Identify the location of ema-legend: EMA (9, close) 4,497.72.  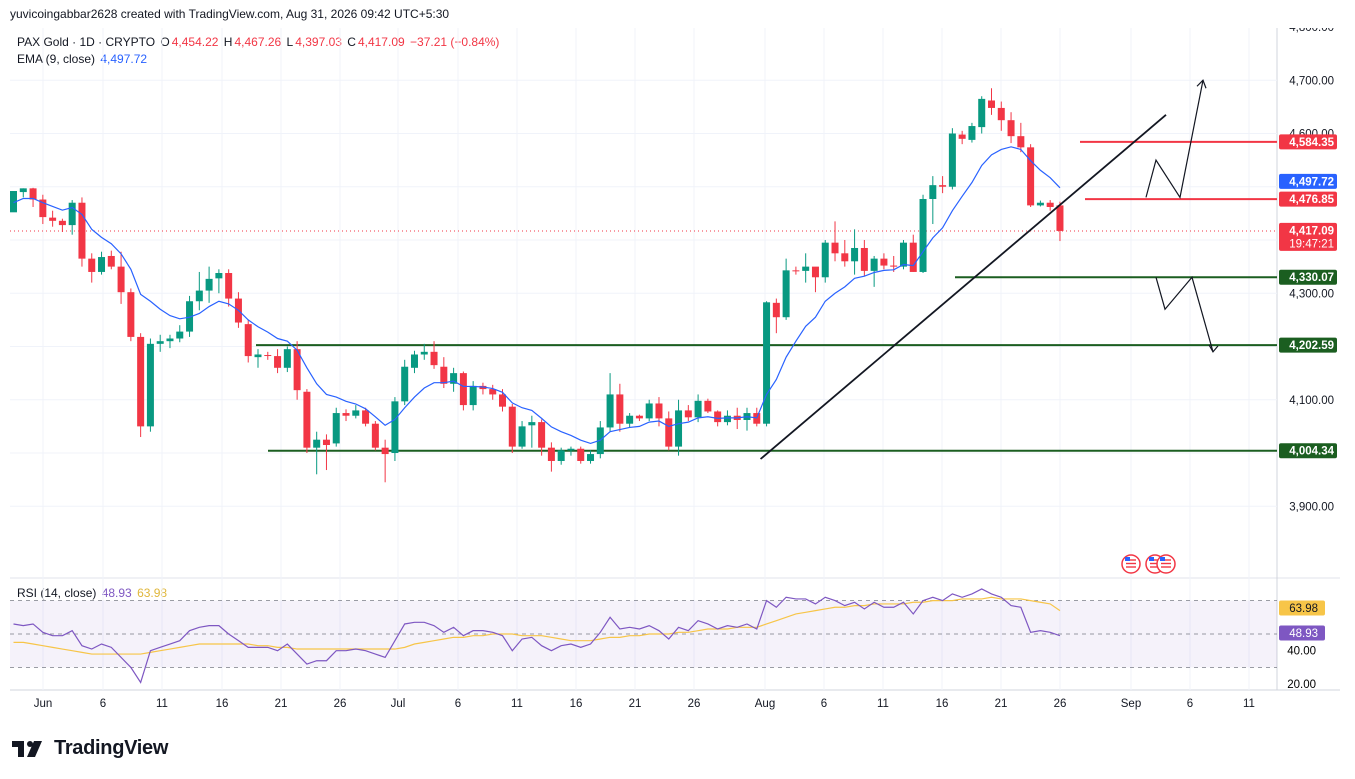
(83, 59).